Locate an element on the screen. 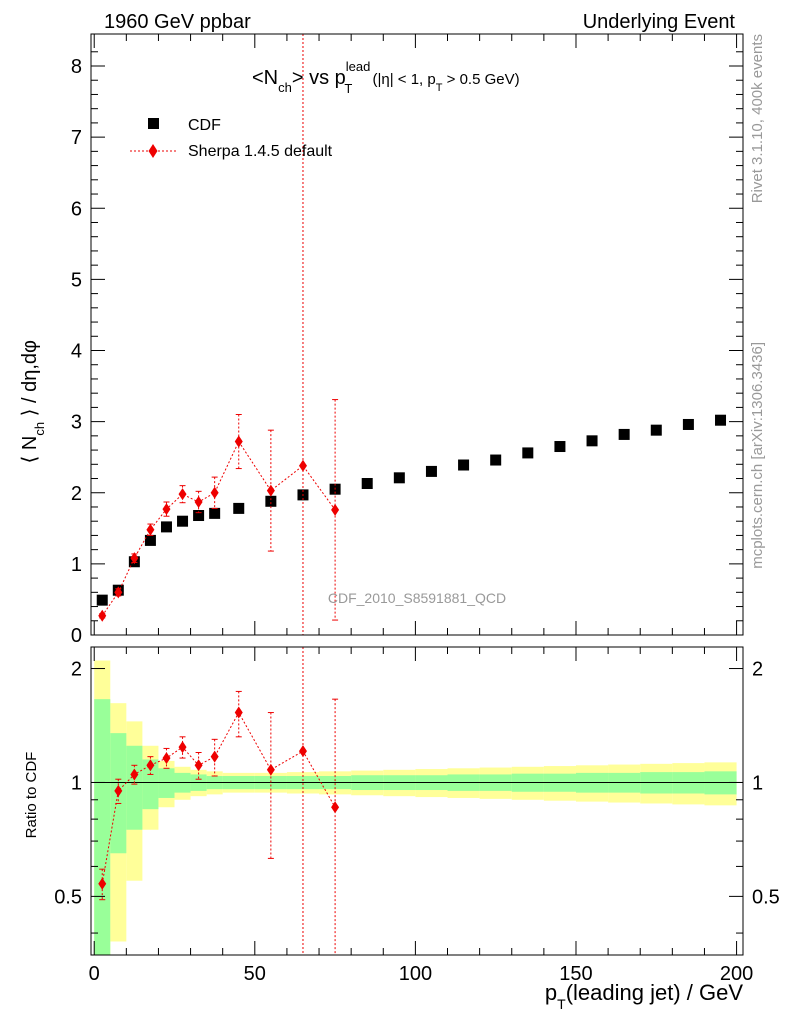  ratio-xtick-label: 0 is located at coordinates (94, 974).